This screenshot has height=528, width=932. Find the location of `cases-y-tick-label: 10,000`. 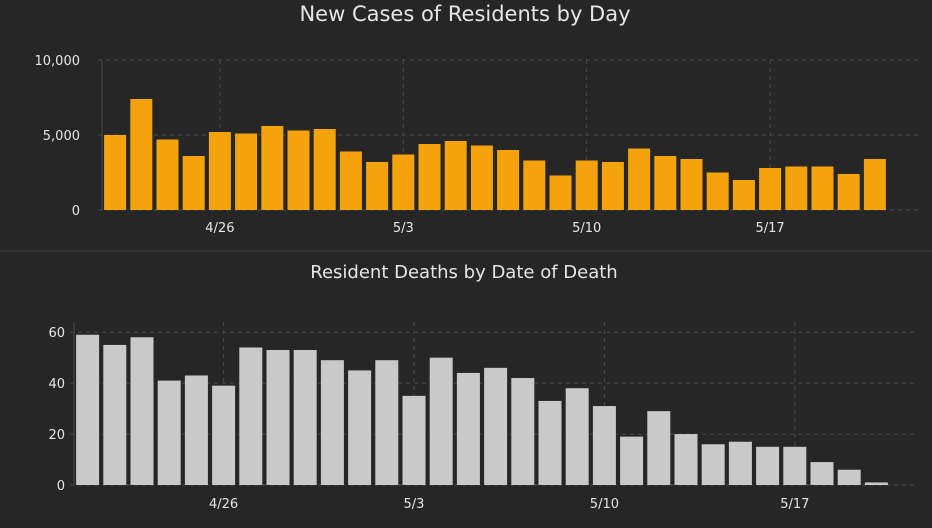

cases-y-tick-label: 10,000 is located at coordinates (58, 61).